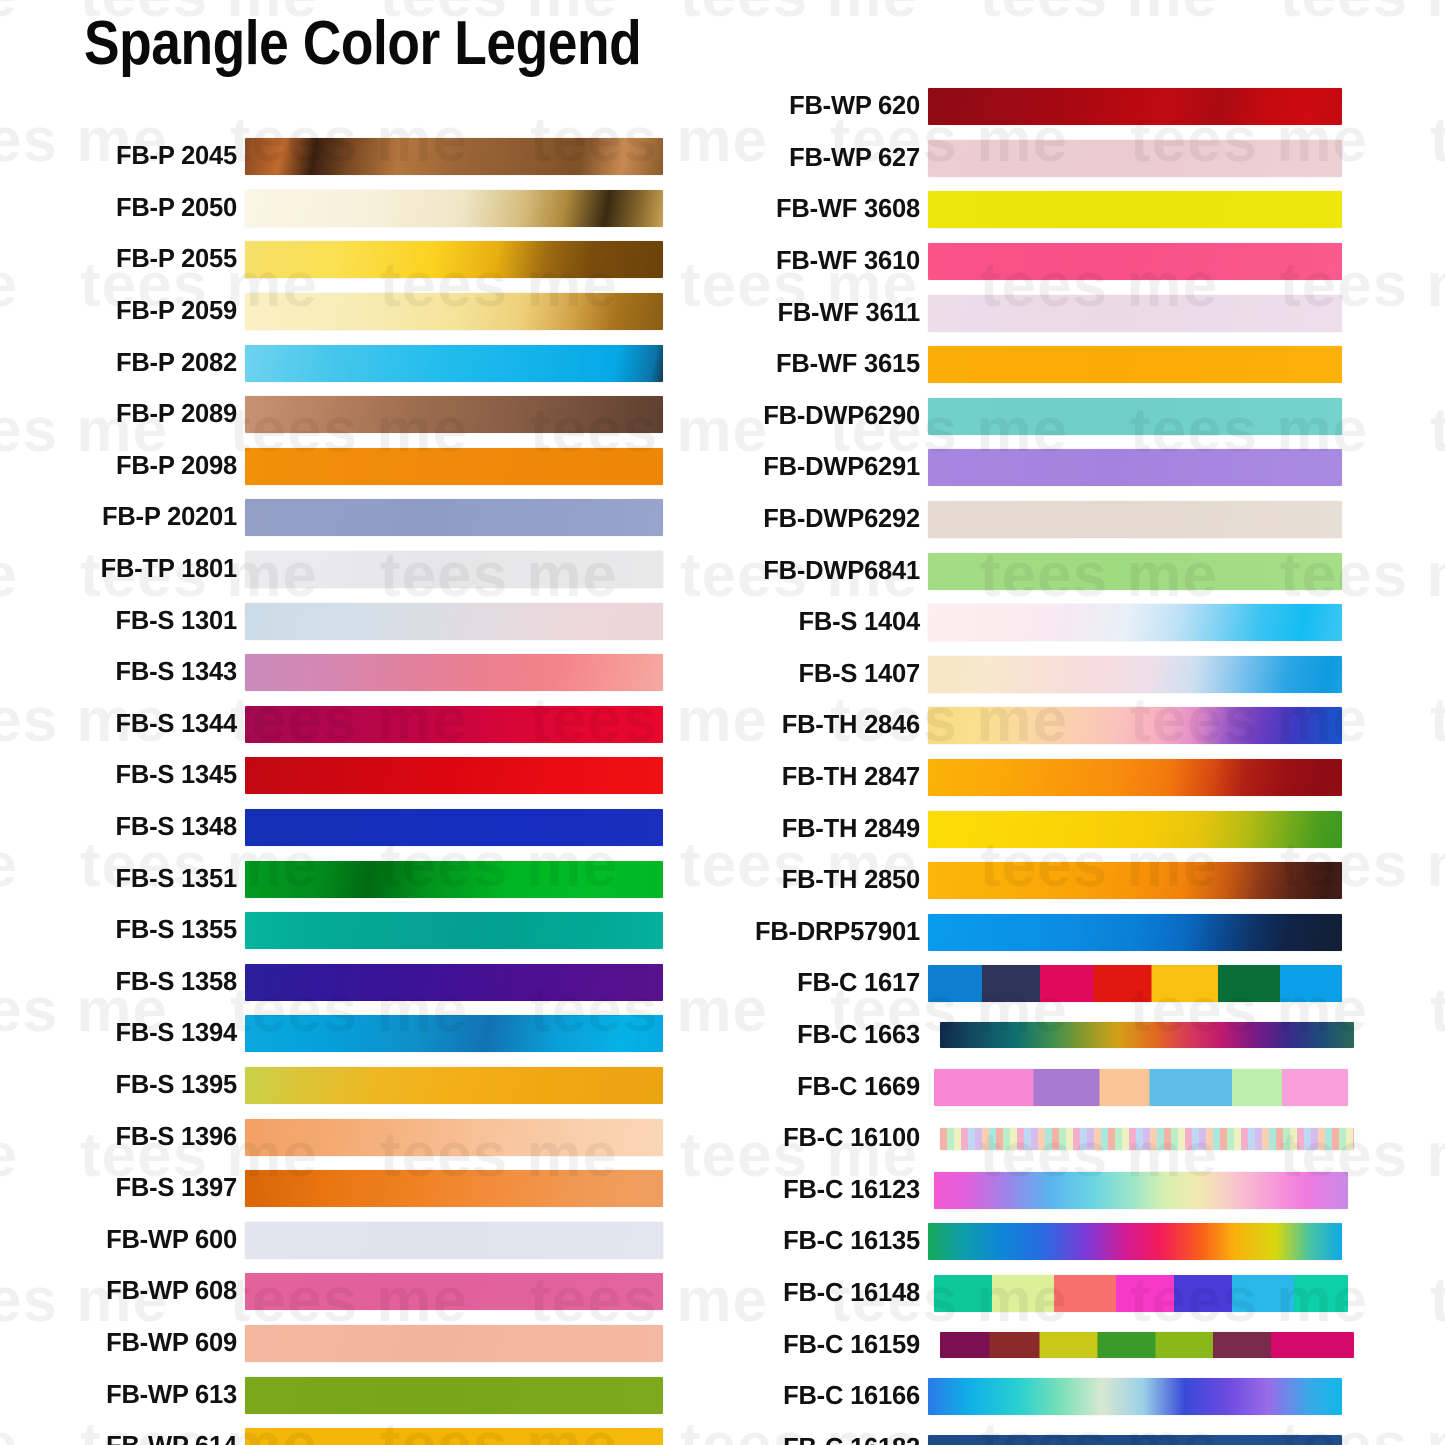  I want to click on legend-row: FB-C 16166, so click(1072, 1397).